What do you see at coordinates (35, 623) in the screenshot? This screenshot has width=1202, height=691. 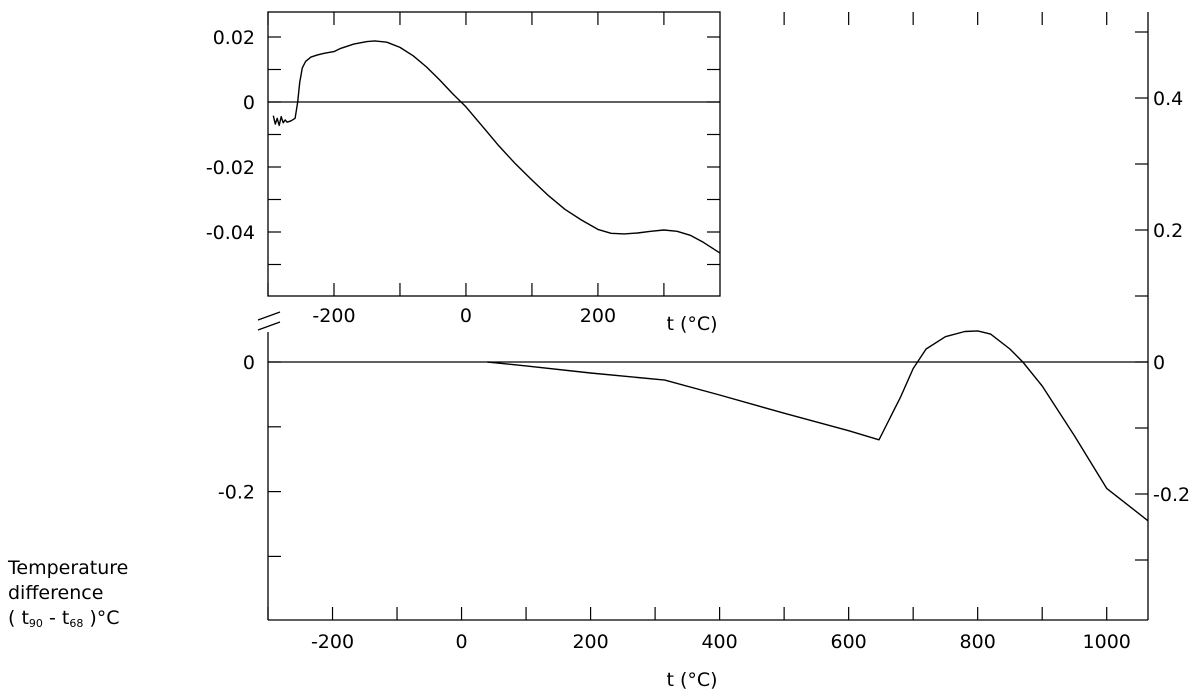 I see `y-label-t90-sub: 90` at bounding box center [35, 623].